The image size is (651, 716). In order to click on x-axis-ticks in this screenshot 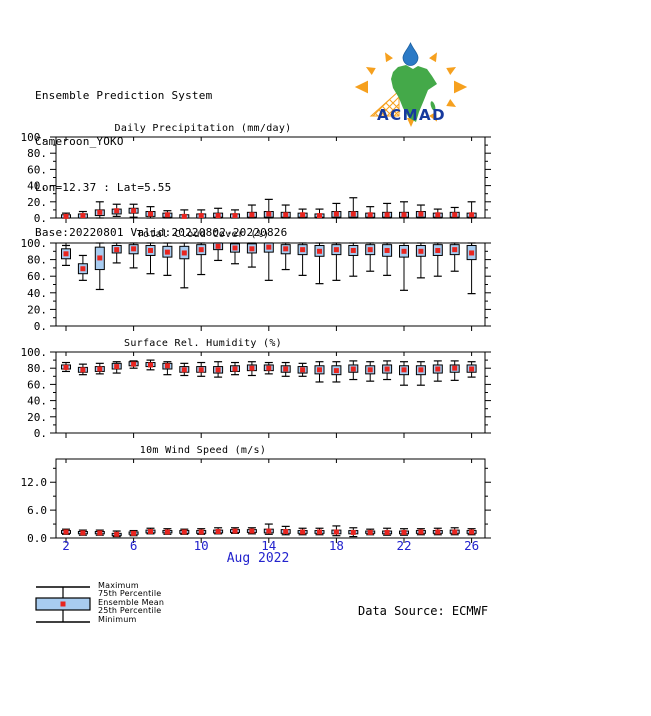, I will do `click(269, 395)`.